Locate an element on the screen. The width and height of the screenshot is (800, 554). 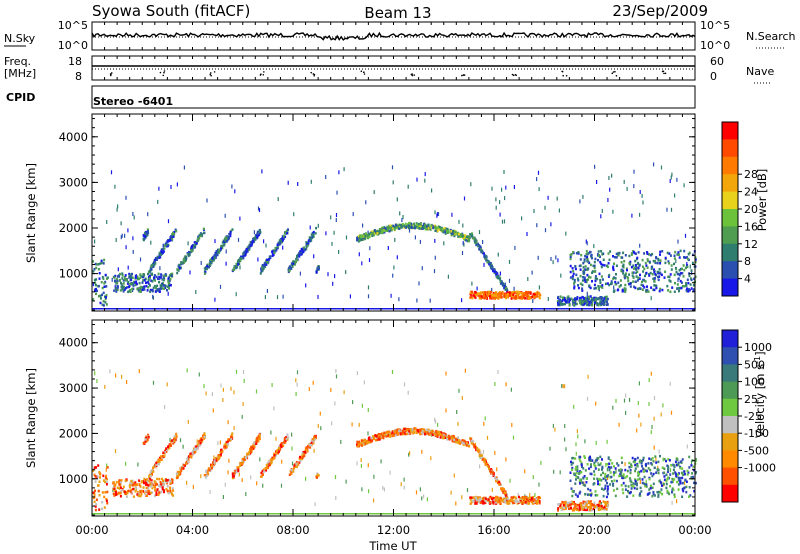
cpid-strip-frame is located at coordinates (393, 97).